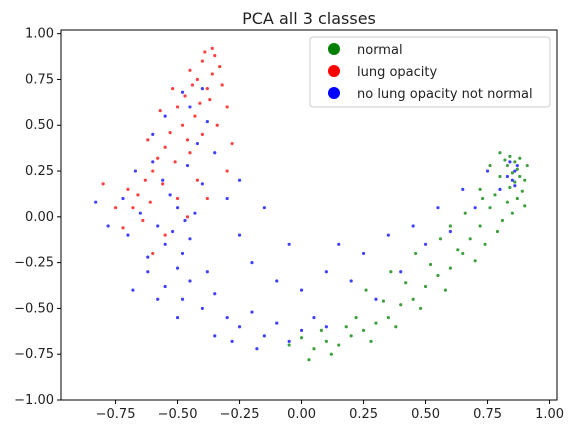 The height and width of the screenshot is (432, 575). What do you see at coordinates (549, 414) in the screenshot?
I see `x-tick-label-7: 1.00` at bounding box center [549, 414].